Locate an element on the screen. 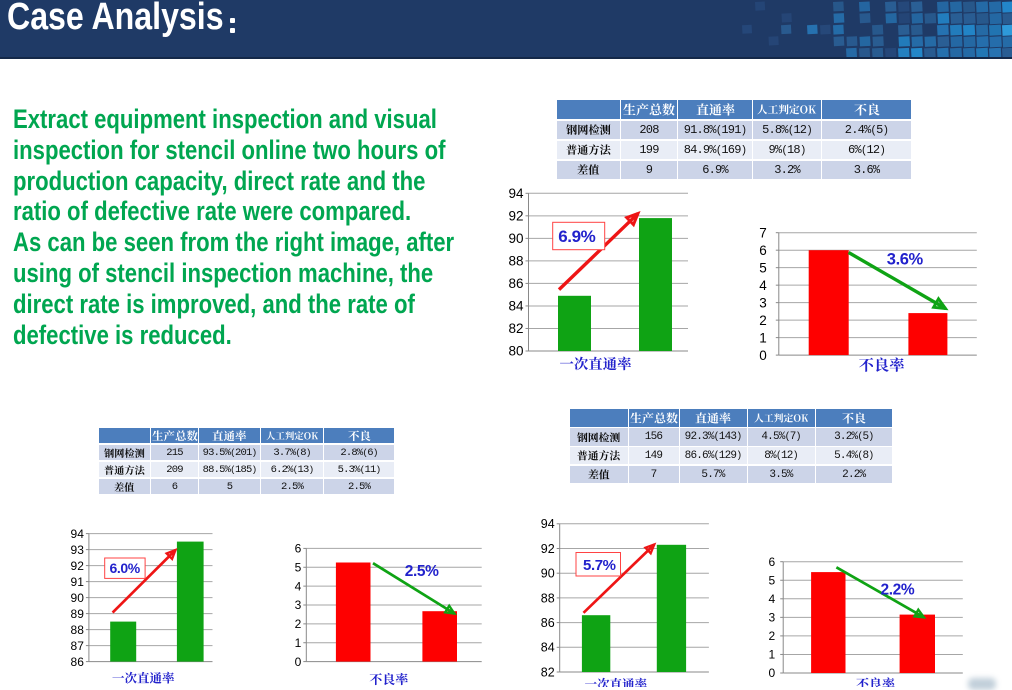 Image resolution: width=1012 pixels, height=690 pixels. svg-text: 89 is located at coordinates (78, 614).